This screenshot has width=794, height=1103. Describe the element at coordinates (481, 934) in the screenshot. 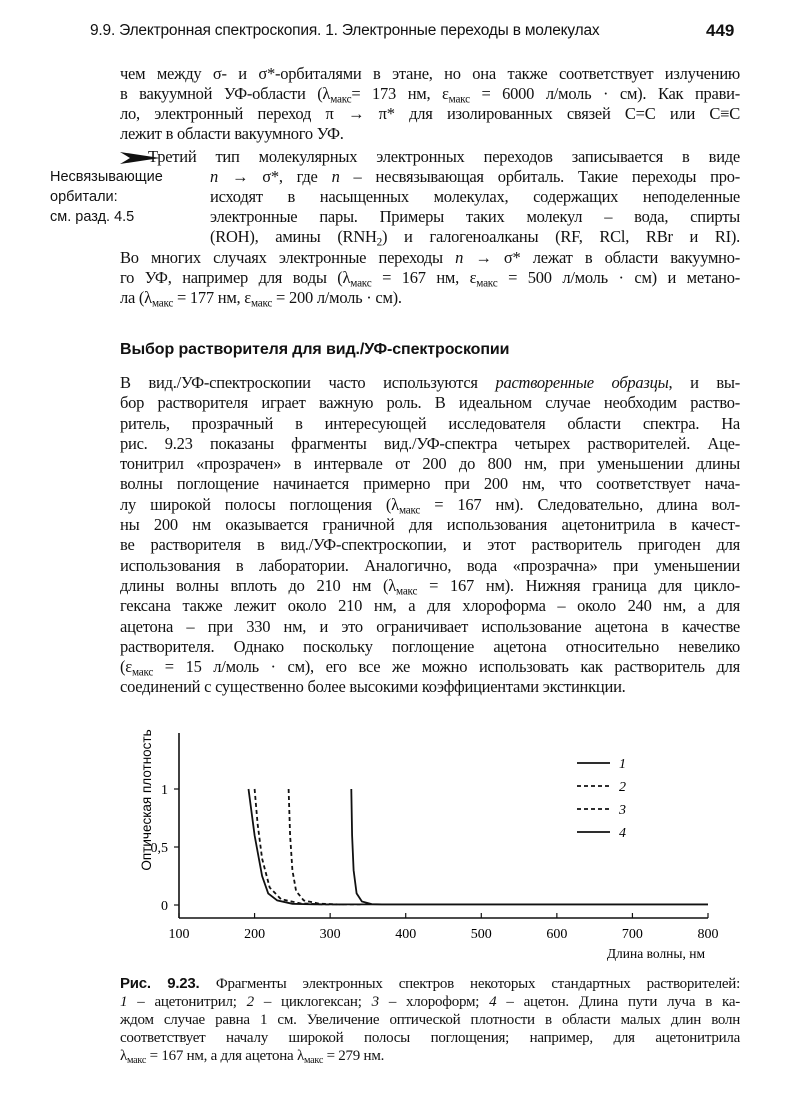

I see `x-tick-label: 500` at that location.